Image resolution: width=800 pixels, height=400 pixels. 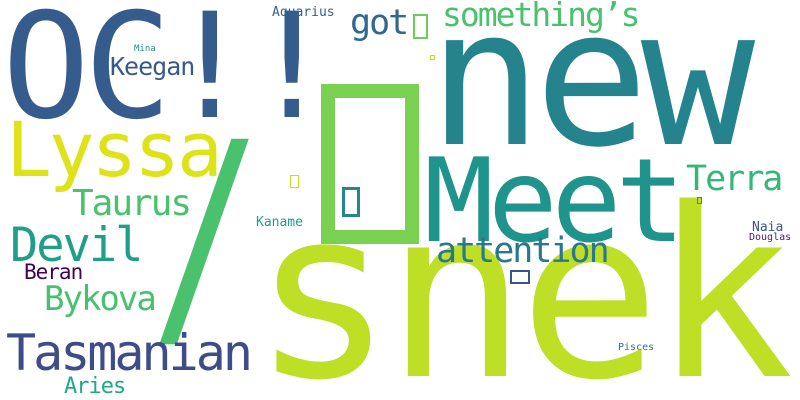 What do you see at coordinates (76, 245) in the screenshot?
I see `word-devil: Devil` at bounding box center [76, 245].